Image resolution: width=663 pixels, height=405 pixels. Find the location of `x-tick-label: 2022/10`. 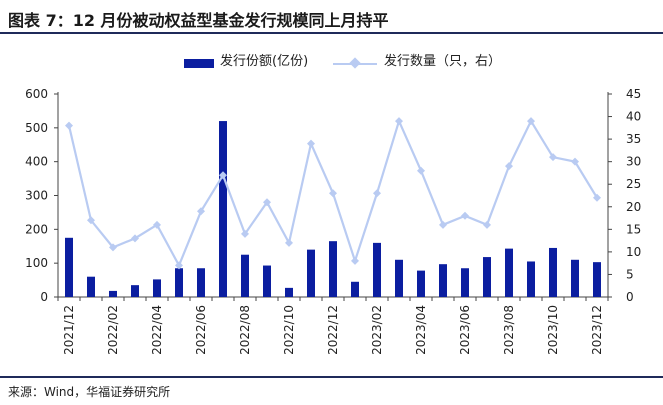

x-tick-label: 2022/10 is located at coordinates (289, 330).